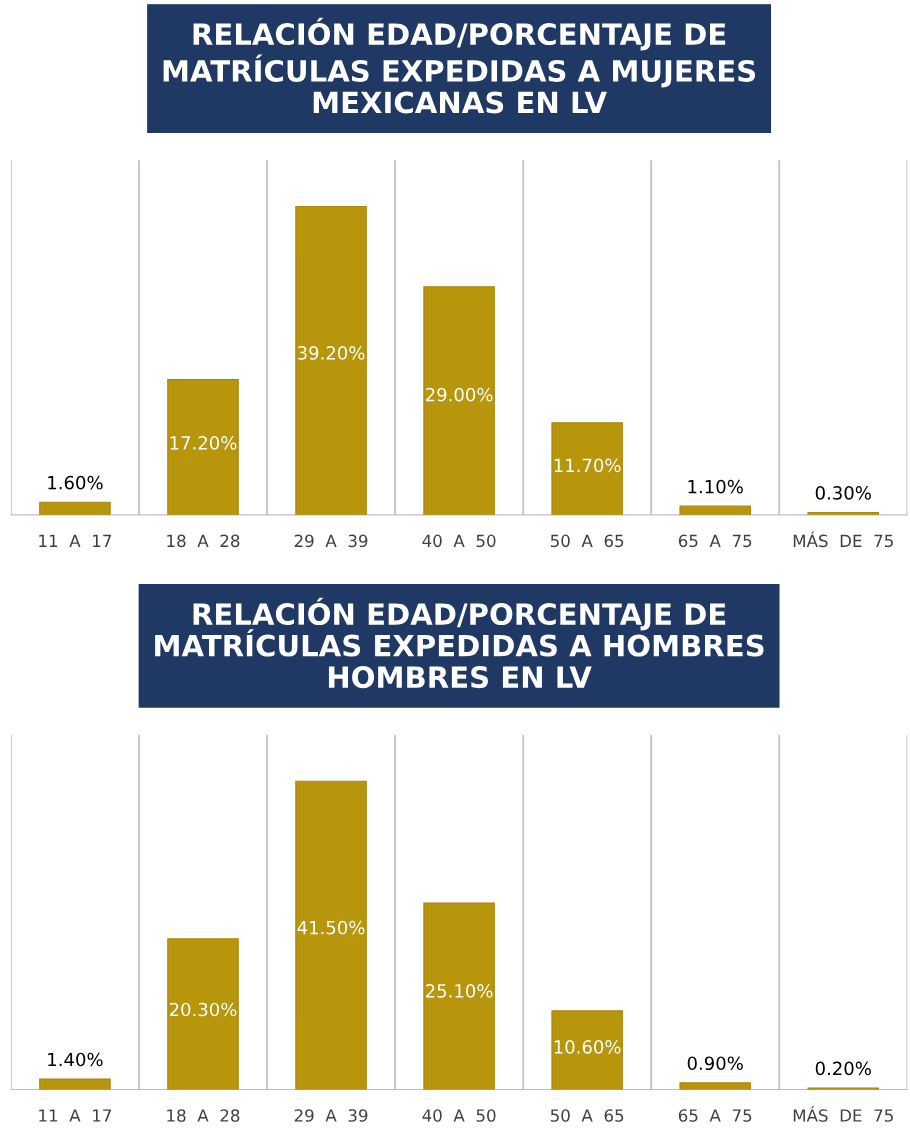 This screenshot has width=910, height=1129. Describe the element at coordinates (203, 1009) in the screenshot. I see `data-label: 20.30%` at that location.